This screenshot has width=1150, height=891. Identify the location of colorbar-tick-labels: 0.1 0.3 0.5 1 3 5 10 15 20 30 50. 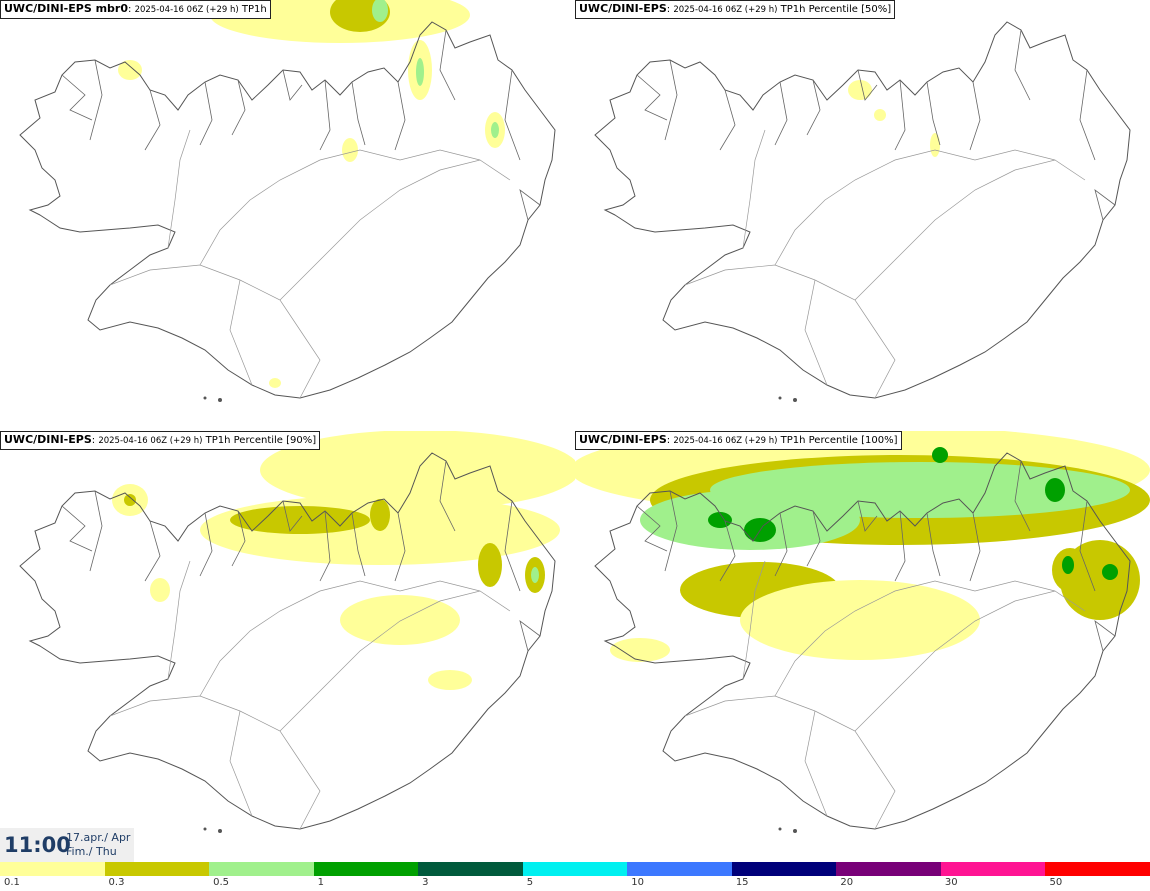
(575, 883).